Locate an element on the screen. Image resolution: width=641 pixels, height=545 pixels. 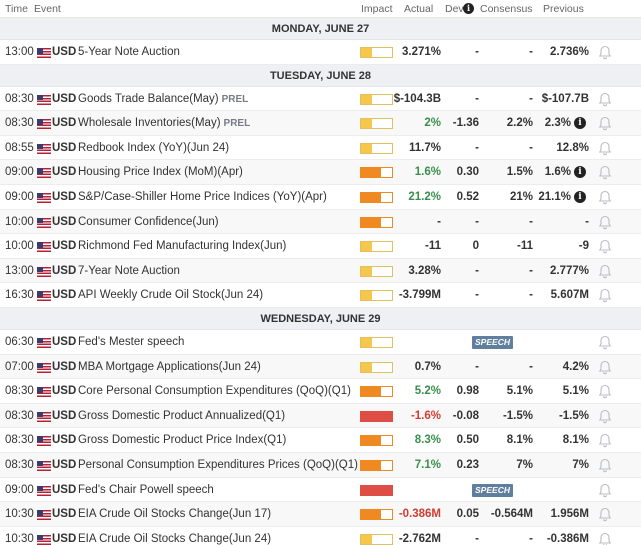
event-time: 10:30 is located at coordinates (19, 514).